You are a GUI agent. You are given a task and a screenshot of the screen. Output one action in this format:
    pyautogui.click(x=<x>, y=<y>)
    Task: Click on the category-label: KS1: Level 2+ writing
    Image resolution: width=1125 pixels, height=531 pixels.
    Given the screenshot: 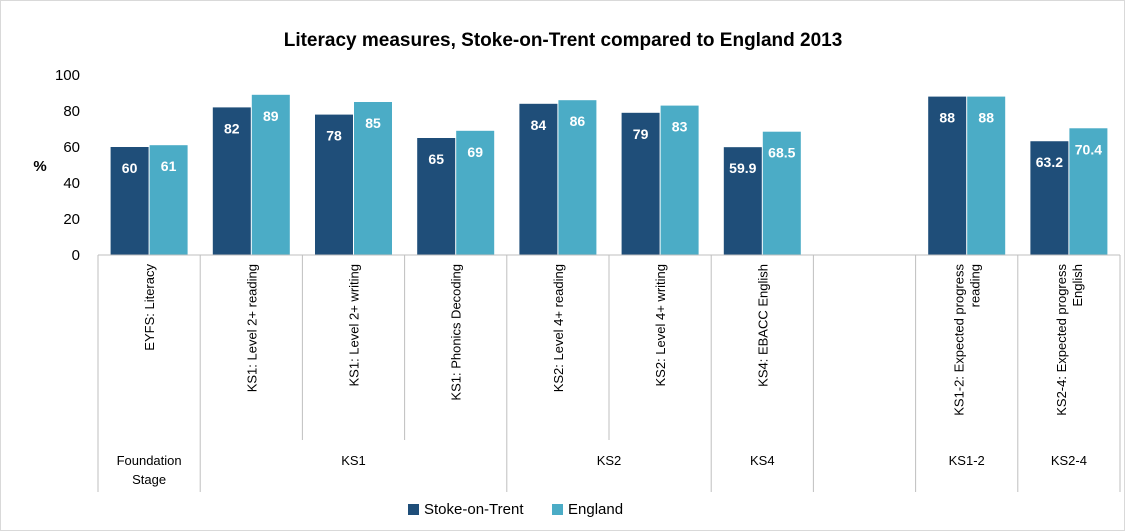 What is the action you would take?
    pyautogui.click(x=354, y=325)
    